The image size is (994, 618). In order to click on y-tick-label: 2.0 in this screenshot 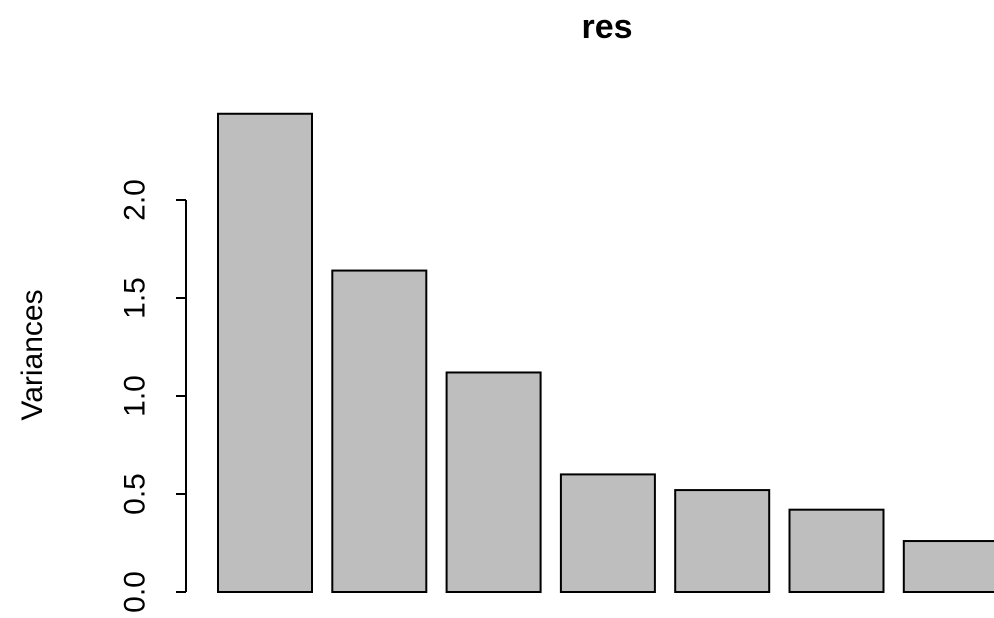, I will do `click(135, 200)`.